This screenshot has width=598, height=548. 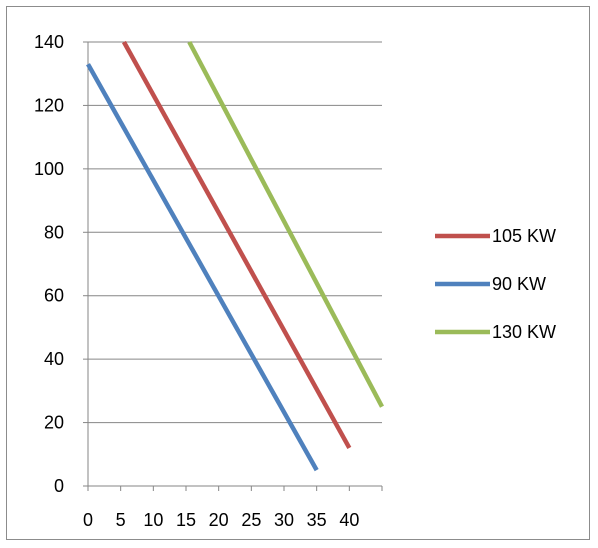 What do you see at coordinates (349, 520) in the screenshot?
I see `x-tick-label: 40` at bounding box center [349, 520].